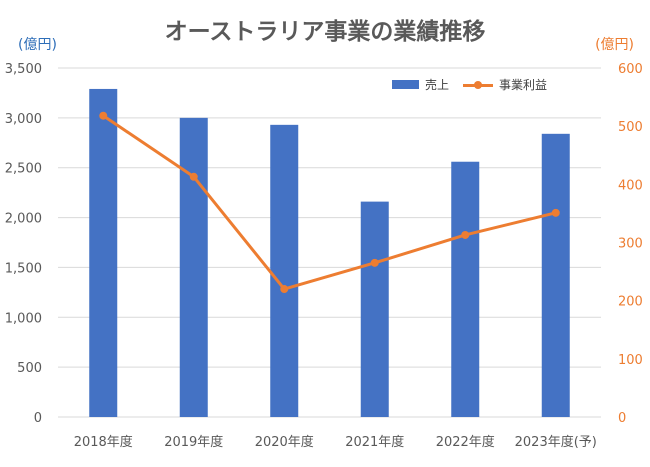 This screenshot has width=650, height=467. What do you see at coordinates (630, 244) in the screenshot?
I see `right-tick-label: 300` at bounding box center [630, 244].